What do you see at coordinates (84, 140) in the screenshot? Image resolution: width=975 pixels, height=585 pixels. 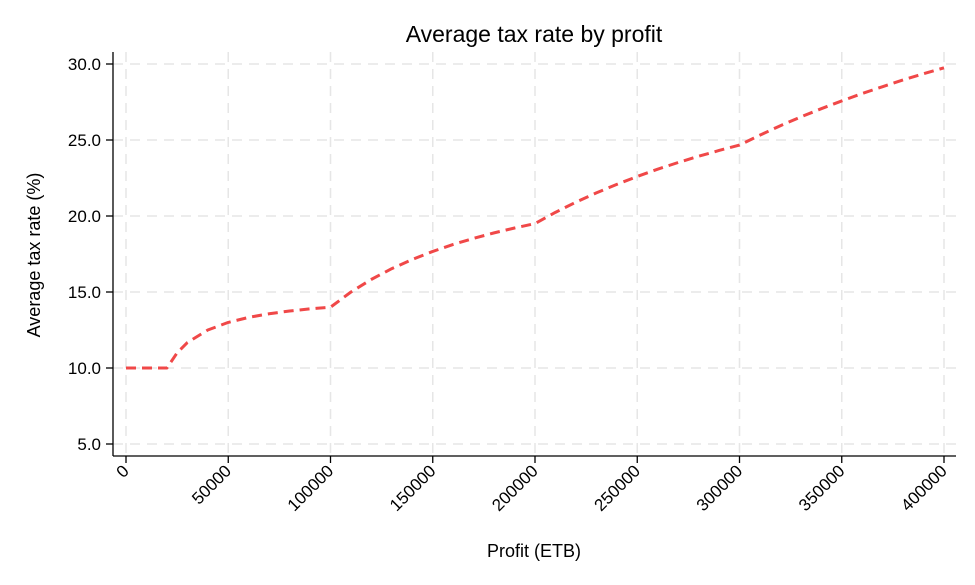 I see `y-tick-label: 25.0` at bounding box center [84, 140].